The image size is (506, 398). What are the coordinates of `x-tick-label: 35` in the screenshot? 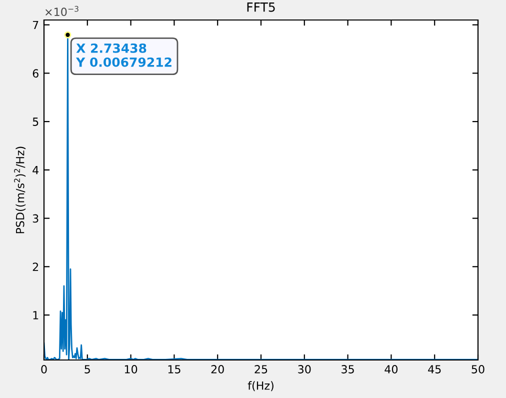 It's located at (348, 369).